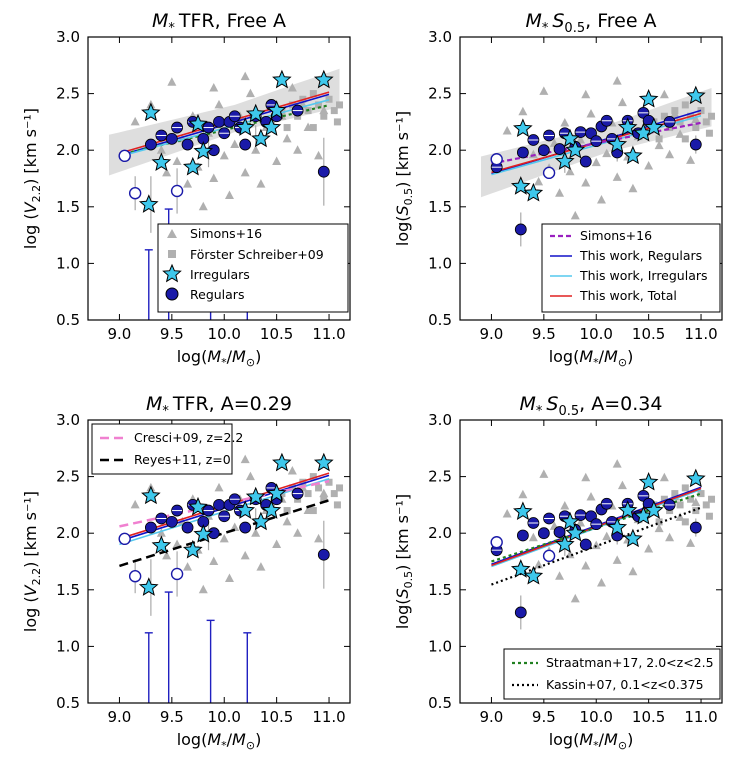 The width and height of the screenshot is (747, 763). What do you see at coordinates (120, 334) in the screenshot?
I see `x-tick-label: 9.0` at bounding box center [120, 334].